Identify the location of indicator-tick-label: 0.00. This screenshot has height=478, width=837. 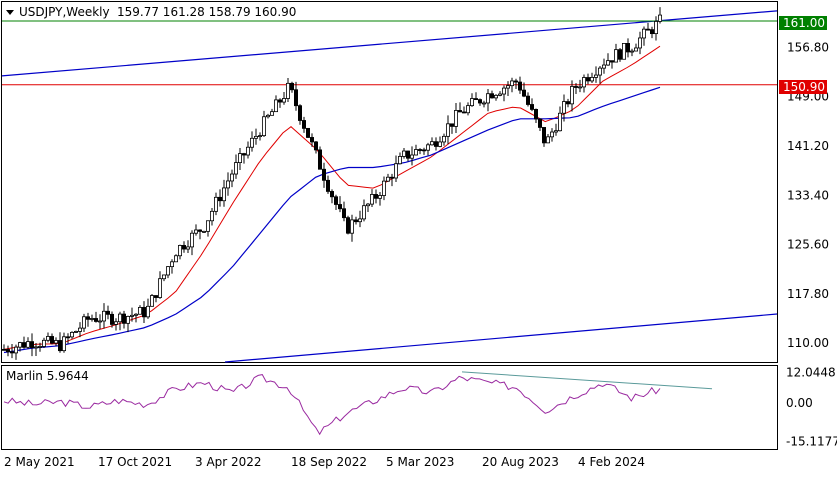
(799, 403).